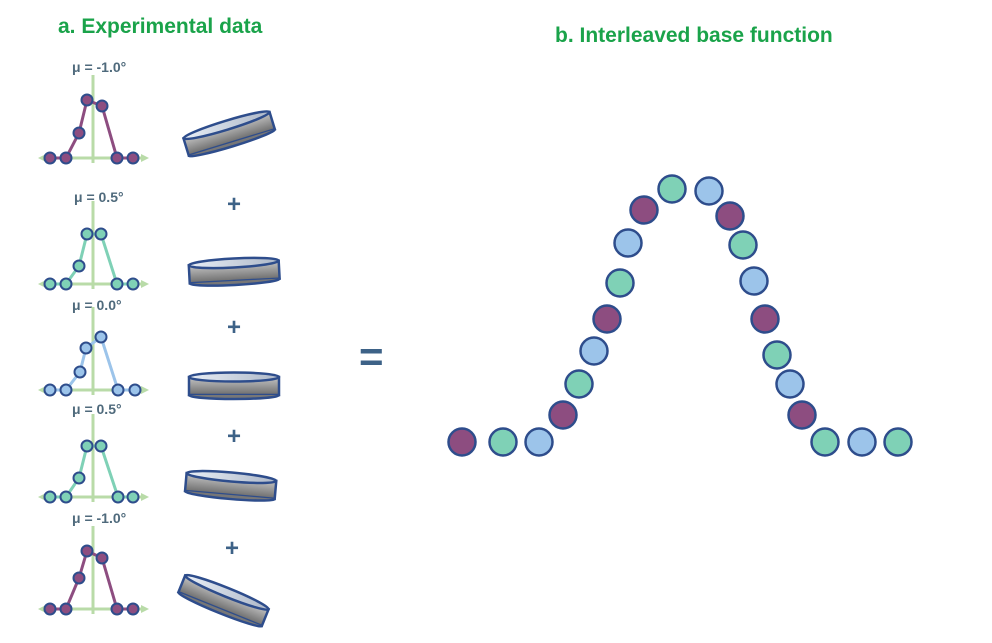 Image resolution: width=992 pixels, height=643 pixels. I want to click on mu-label-3: μ = 0.0°, so click(97, 305).